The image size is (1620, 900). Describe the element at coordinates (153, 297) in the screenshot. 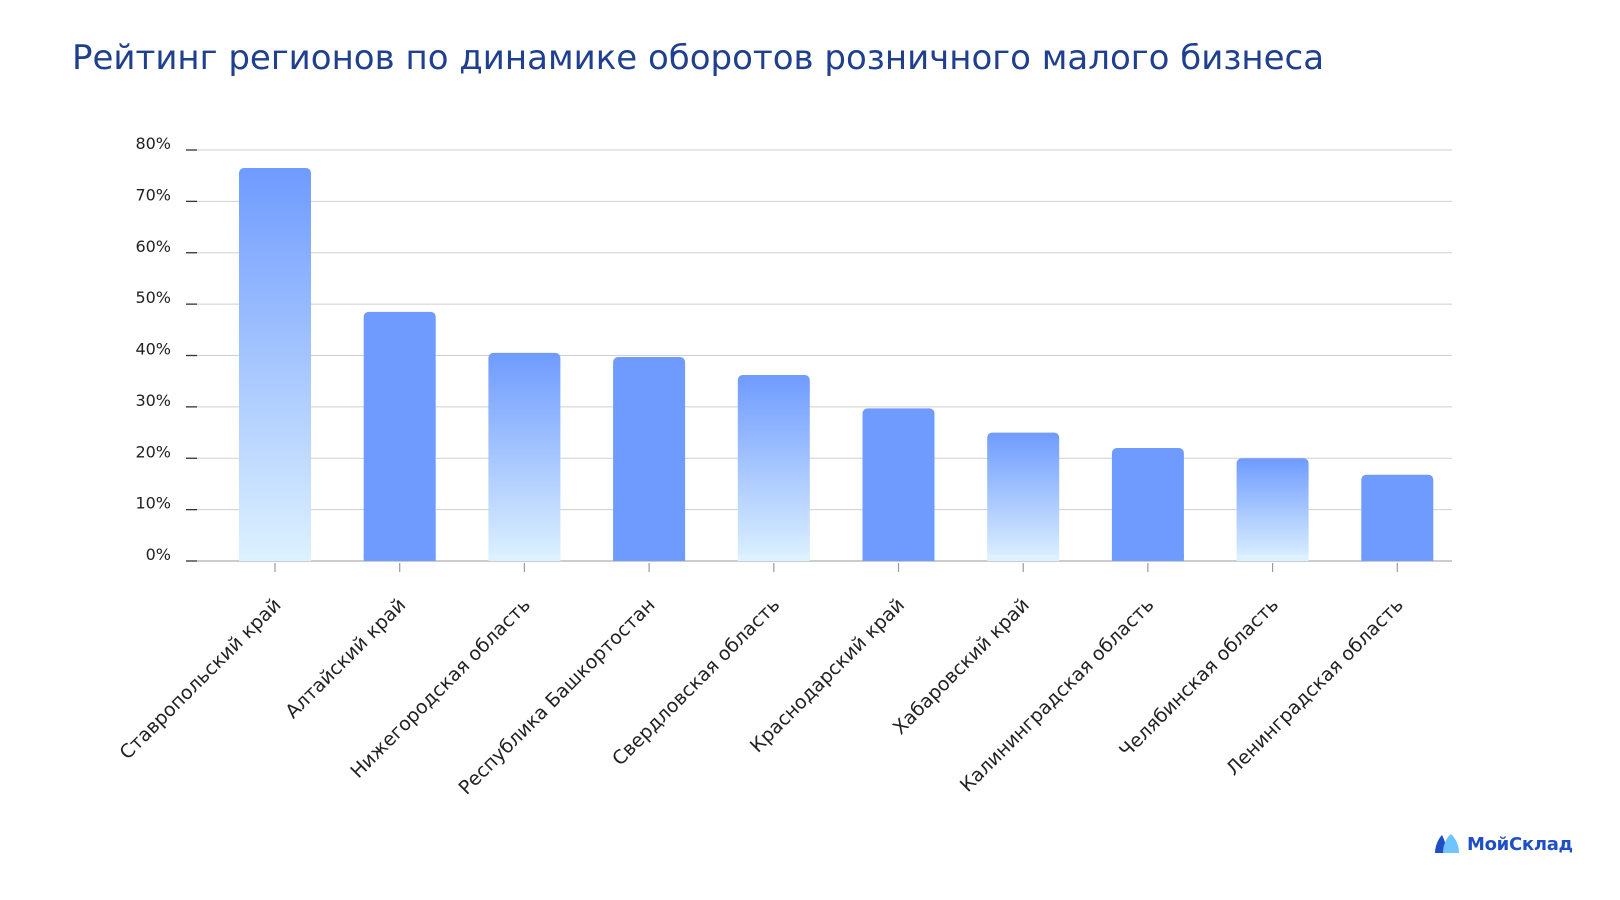

I see `y-tick-label: 50%` at that location.